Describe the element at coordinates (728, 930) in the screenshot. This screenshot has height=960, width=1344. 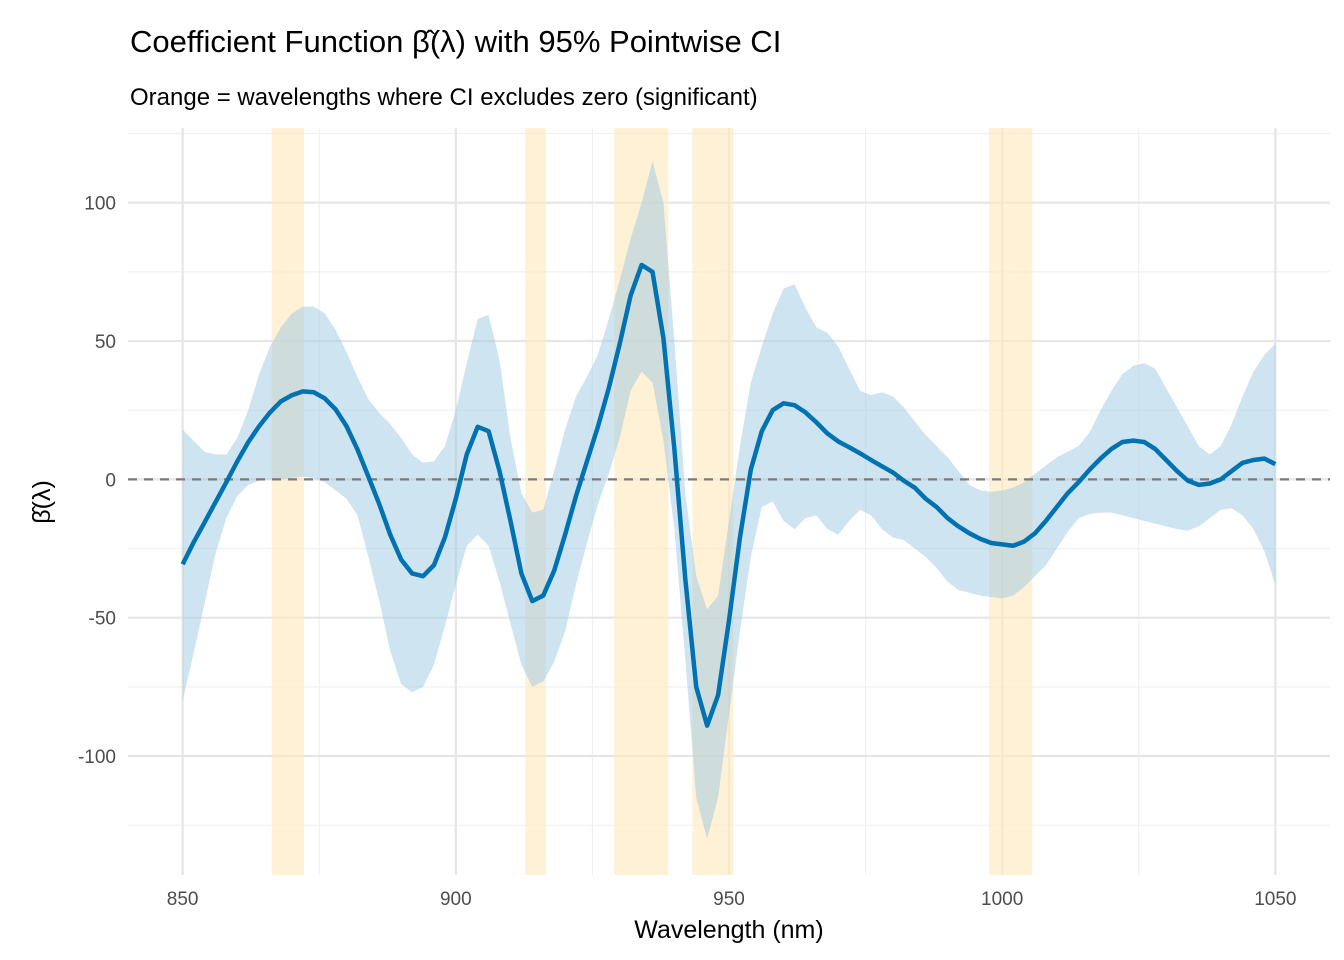
I see `x-axis-label: Wavelength (nm)` at that location.